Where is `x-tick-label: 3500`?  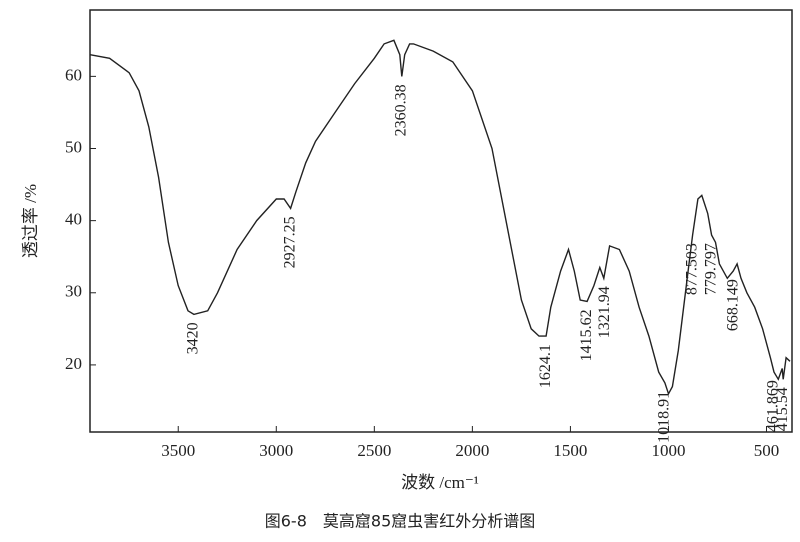
x-tick-label: 3500 is located at coordinates (178, 450).